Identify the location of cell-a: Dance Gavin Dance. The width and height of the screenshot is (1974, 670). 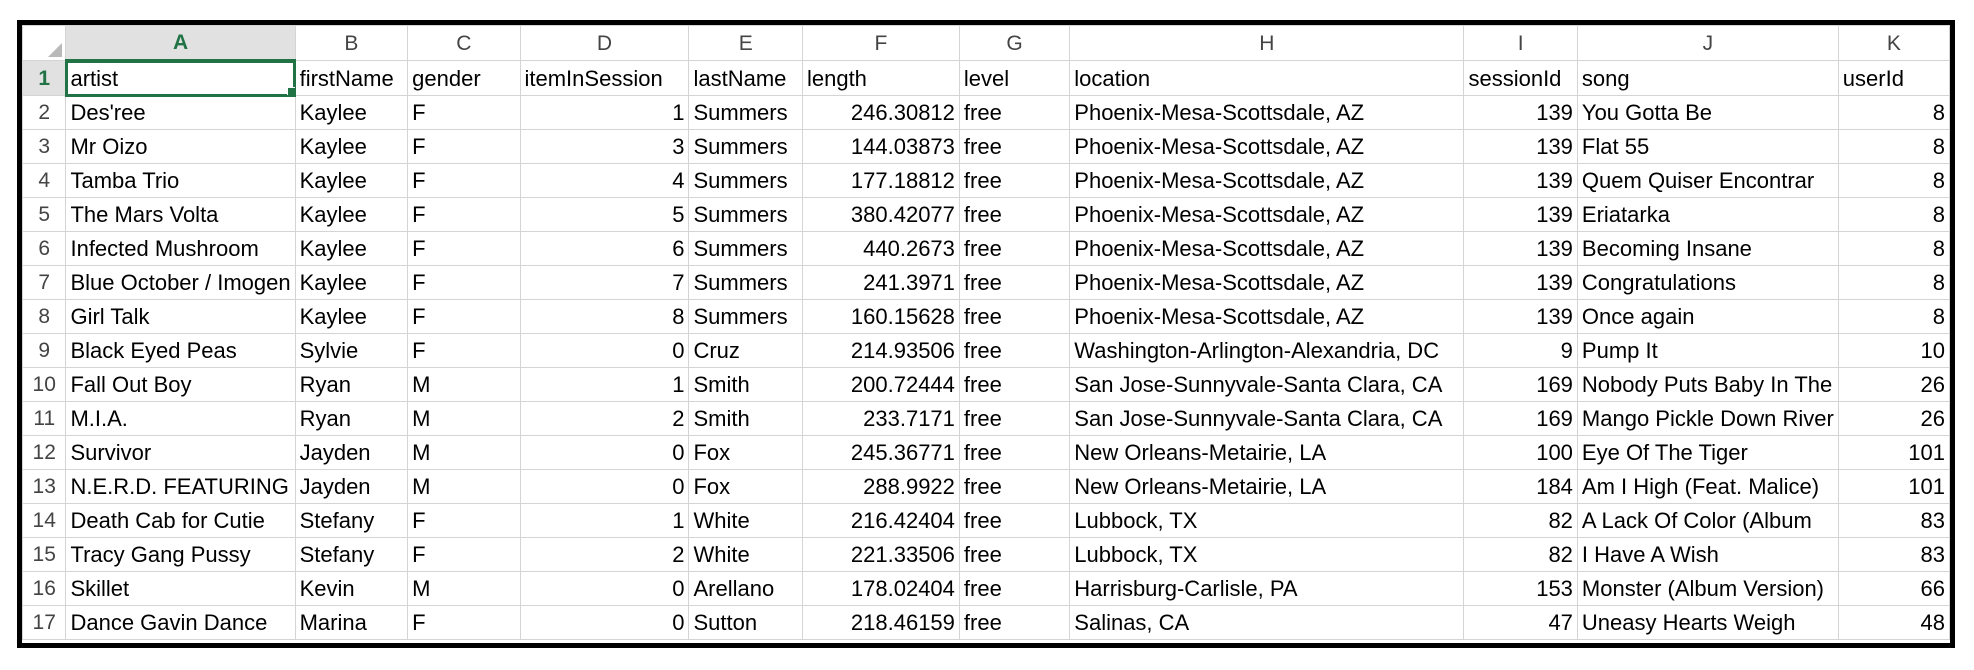
(180, 622).